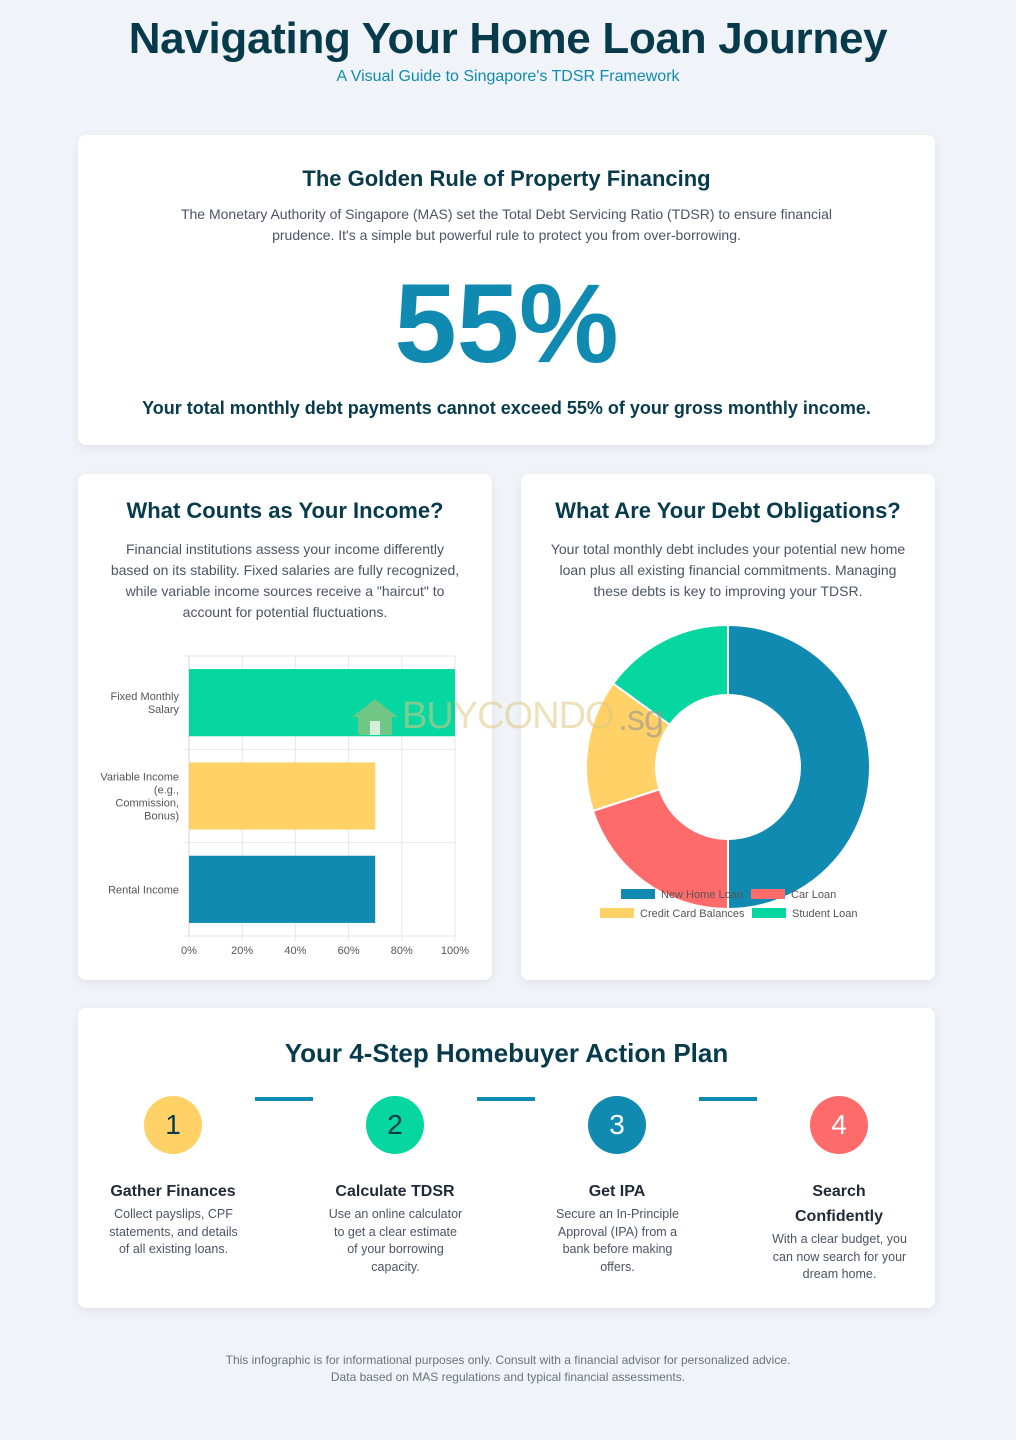 Image resolution: width=1016 pixels, height=1440 pixels. What do you see at coordinates (395, 1191) in the screenshot?
I see `step-title: Calculate TDSR` at bounding box center [395, 1191].